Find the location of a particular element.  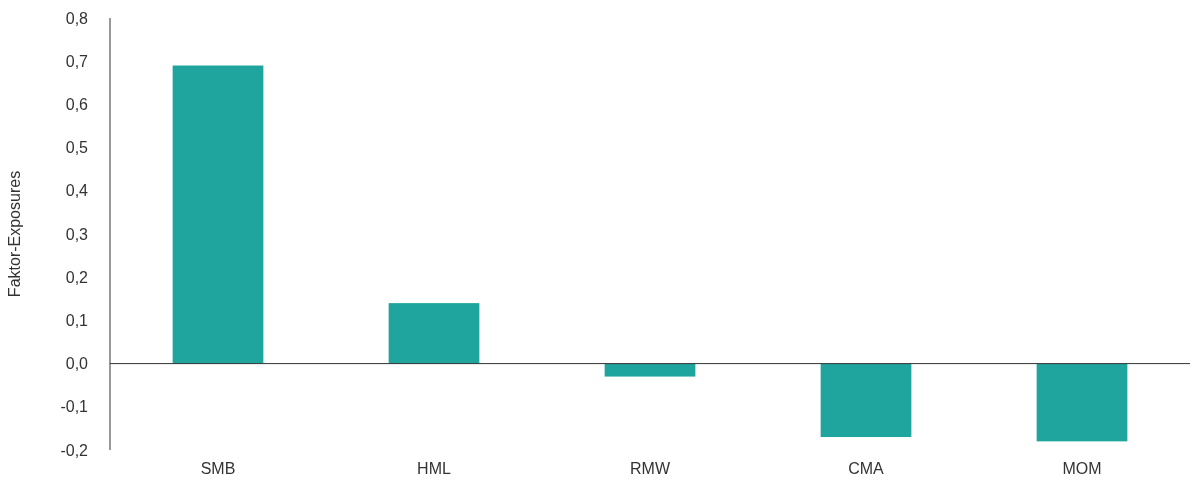

y-tick-label: 0,3 is located at coordinates (77, 234).